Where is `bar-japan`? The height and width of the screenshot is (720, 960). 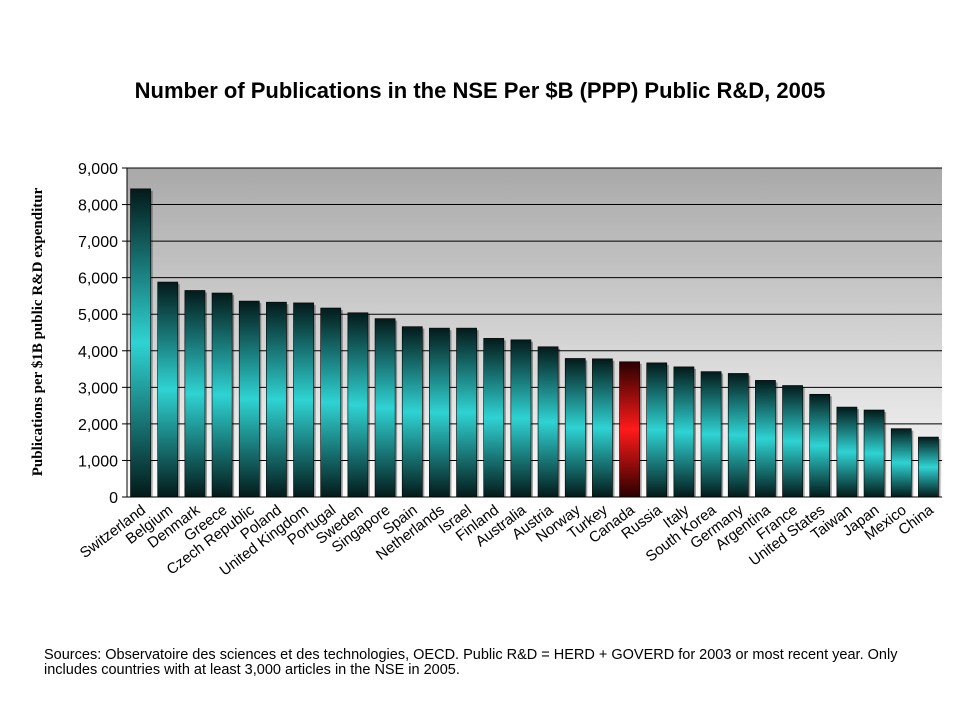 bar-japan is located at coordinates (874, 453).